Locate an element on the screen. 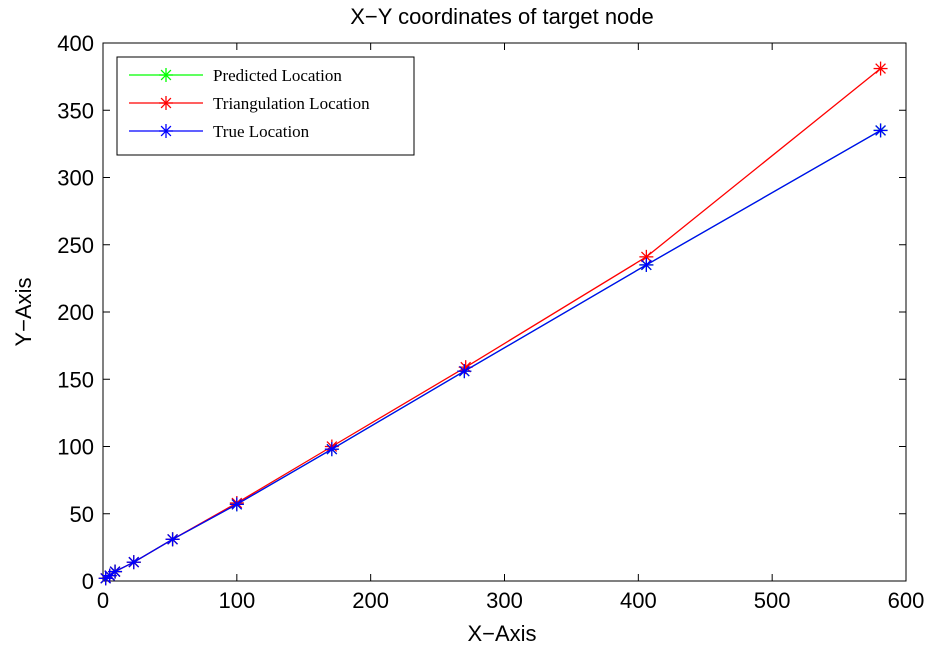  x-tick-label: 600 is located at coordinates (906, 600).